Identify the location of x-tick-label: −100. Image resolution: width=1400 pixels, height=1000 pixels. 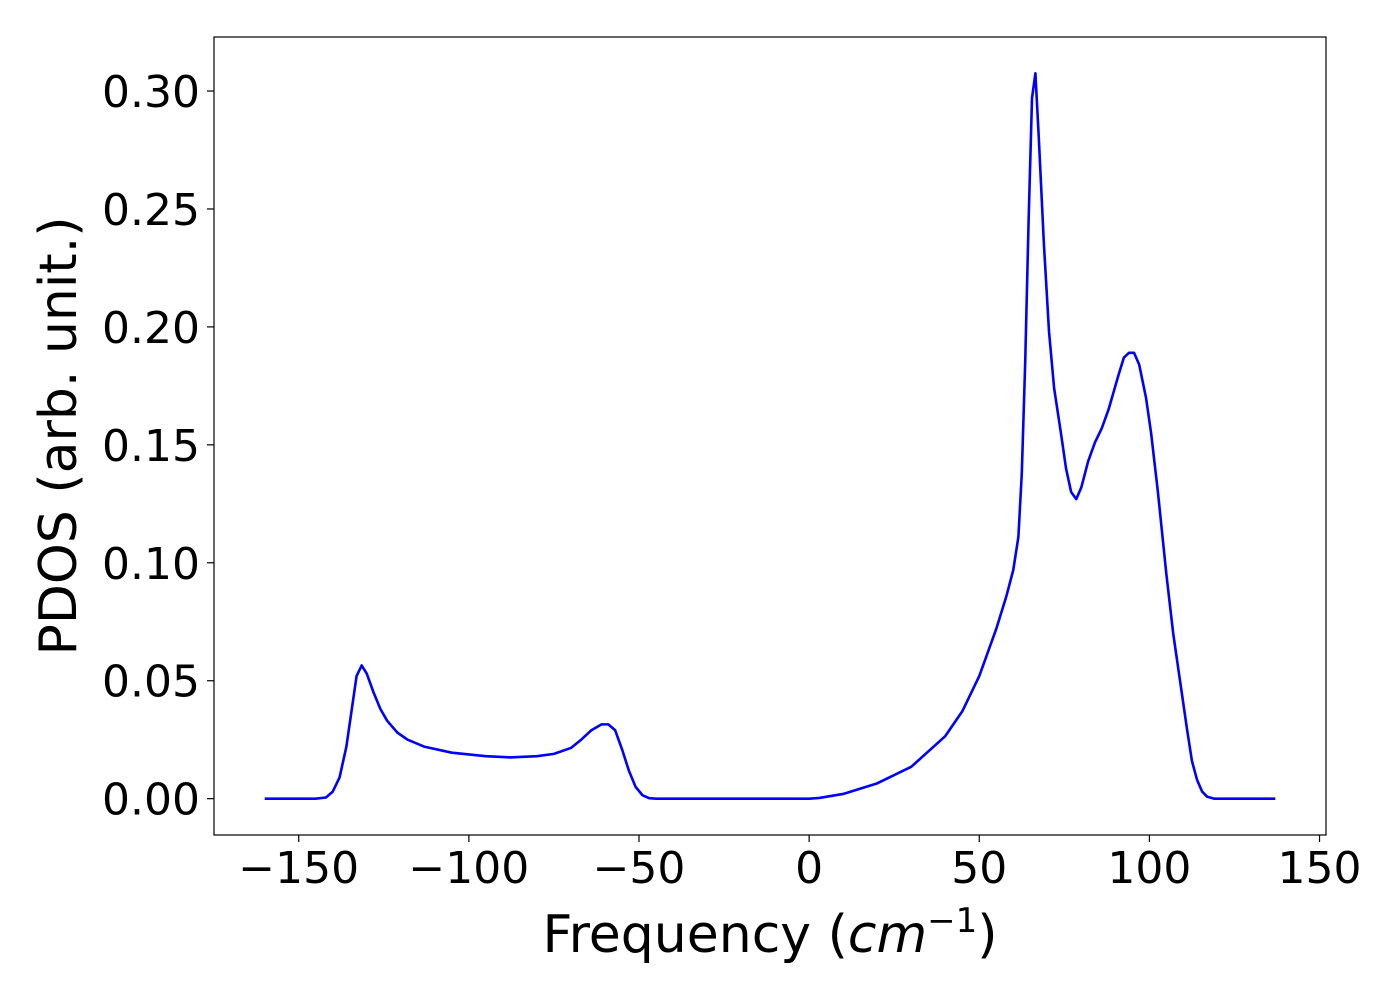
(468, 868).